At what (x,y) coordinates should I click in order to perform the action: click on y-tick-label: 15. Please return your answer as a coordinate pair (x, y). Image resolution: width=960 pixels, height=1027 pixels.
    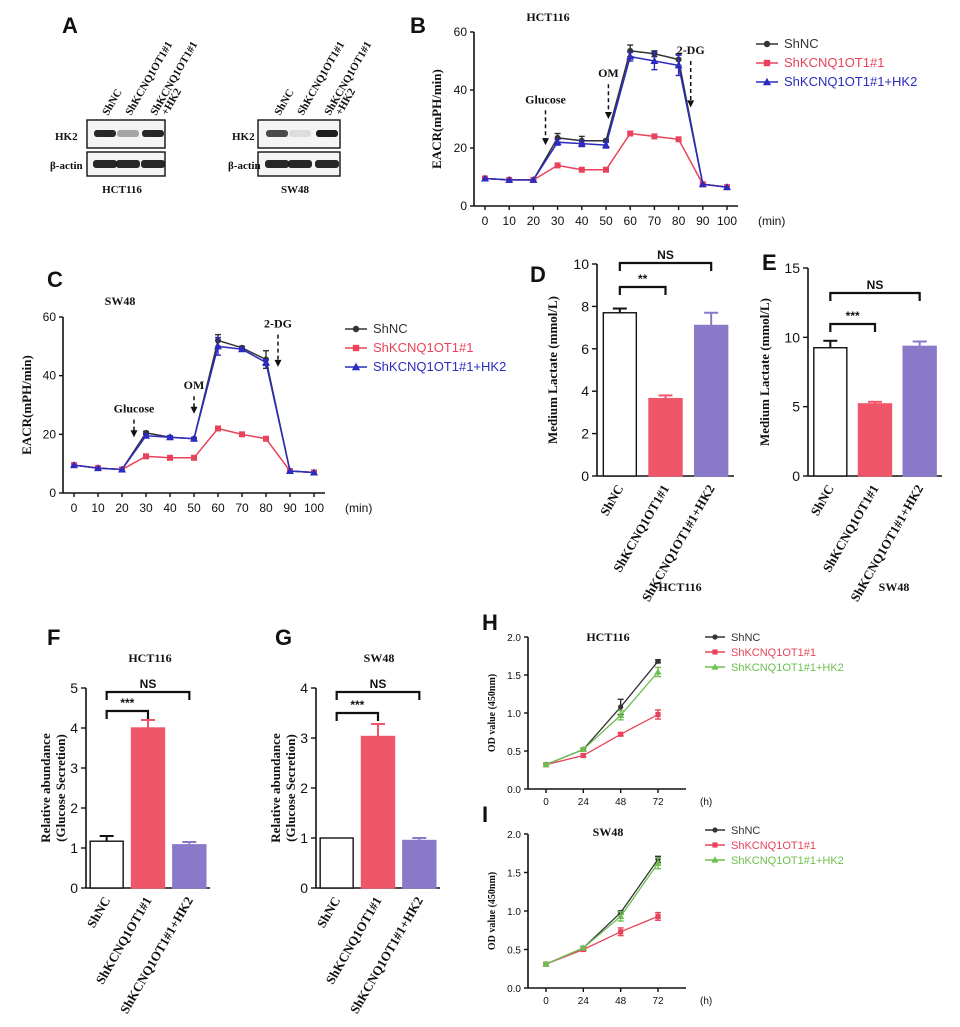
    Looking at the image, I should click on (792, 268).